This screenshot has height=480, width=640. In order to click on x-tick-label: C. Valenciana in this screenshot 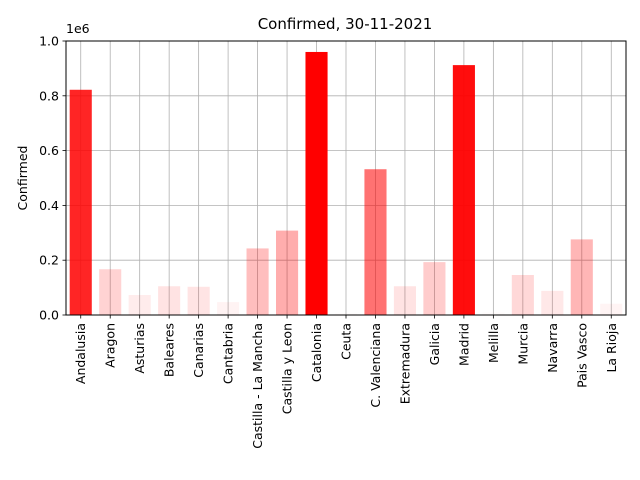, I will do `click(375, 365)`.